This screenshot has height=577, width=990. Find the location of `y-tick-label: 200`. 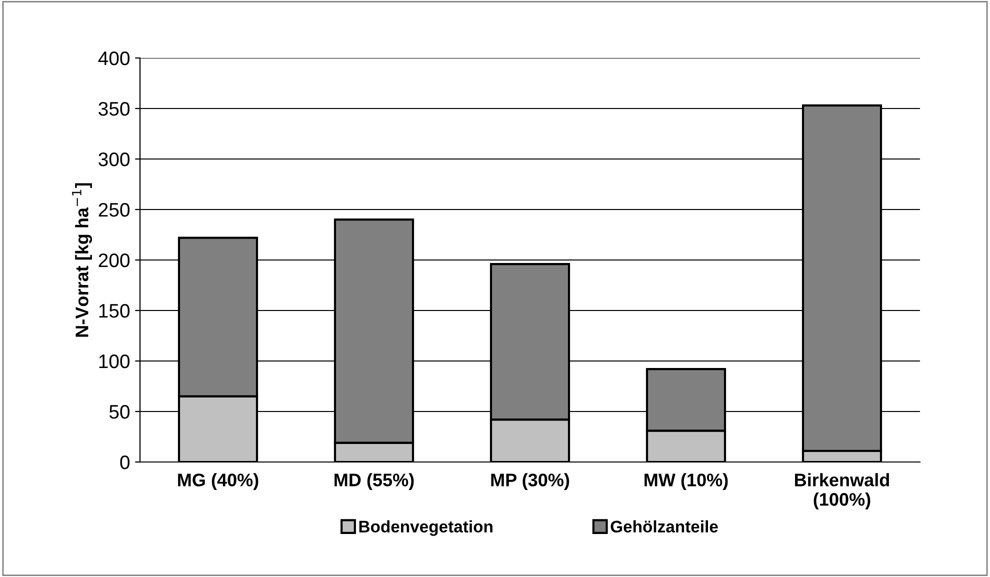

y-tick-label: 200 is located at coordinates (114, 260).